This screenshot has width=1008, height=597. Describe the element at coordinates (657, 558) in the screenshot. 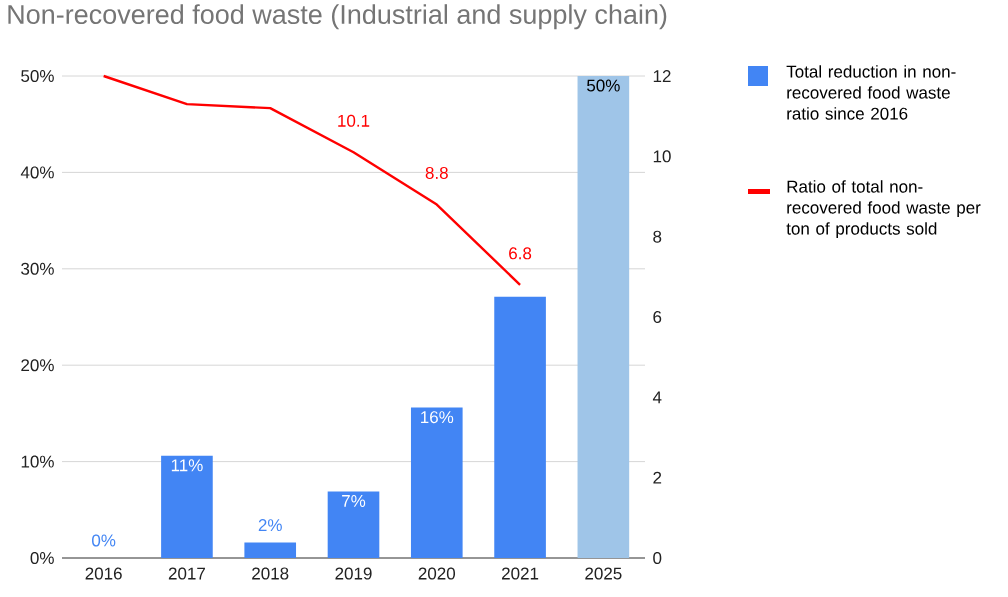

I see `y2-tick-label: 0` at that location.